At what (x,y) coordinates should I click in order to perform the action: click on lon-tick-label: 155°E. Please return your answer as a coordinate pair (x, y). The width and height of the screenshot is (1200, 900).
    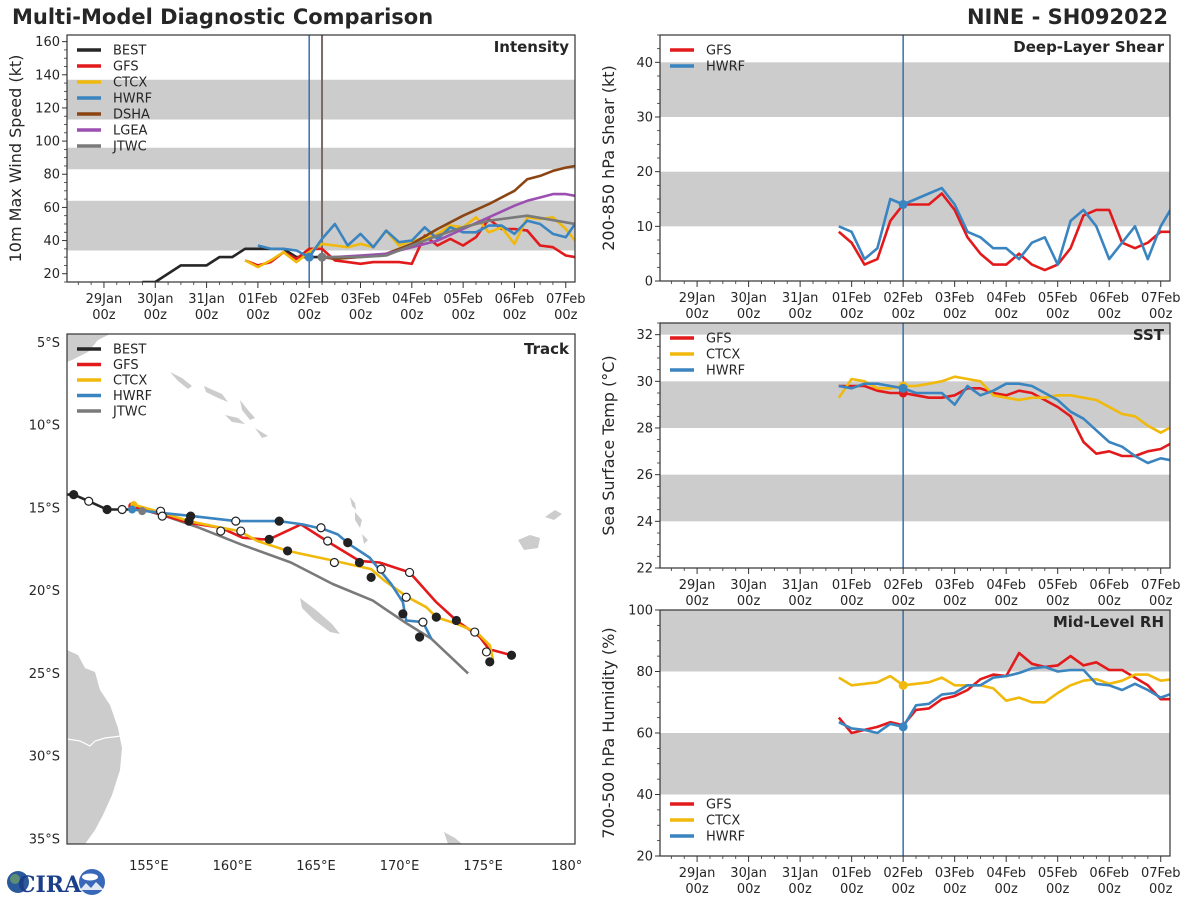
    Looking at the image, I should click on (149, 866).